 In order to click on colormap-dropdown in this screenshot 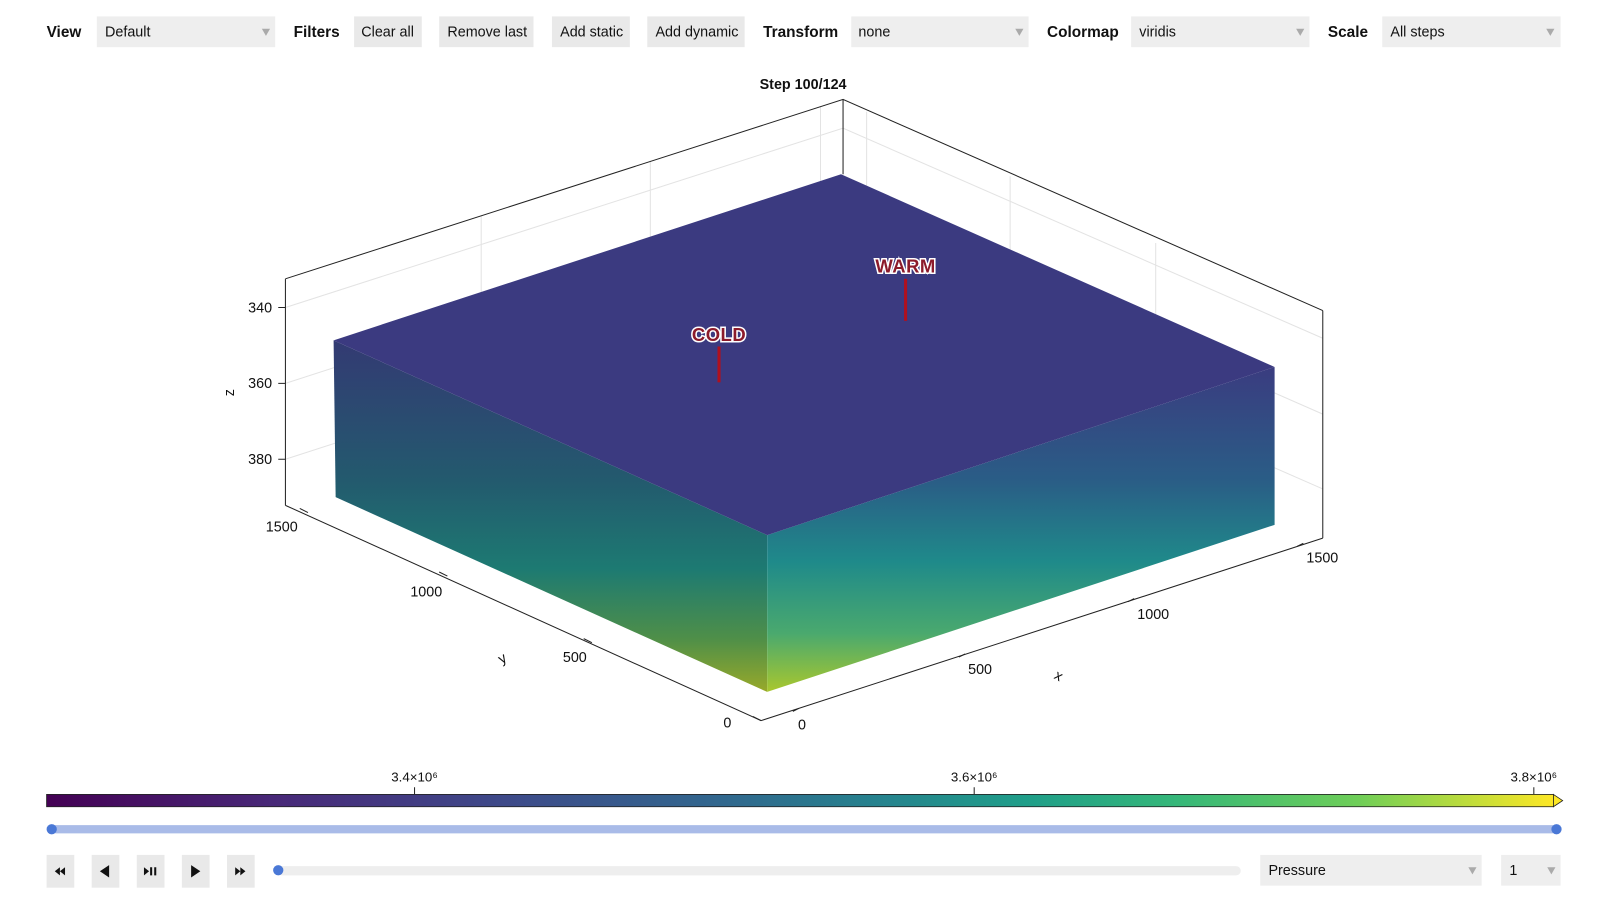, I will do `click(1220, 32)`.